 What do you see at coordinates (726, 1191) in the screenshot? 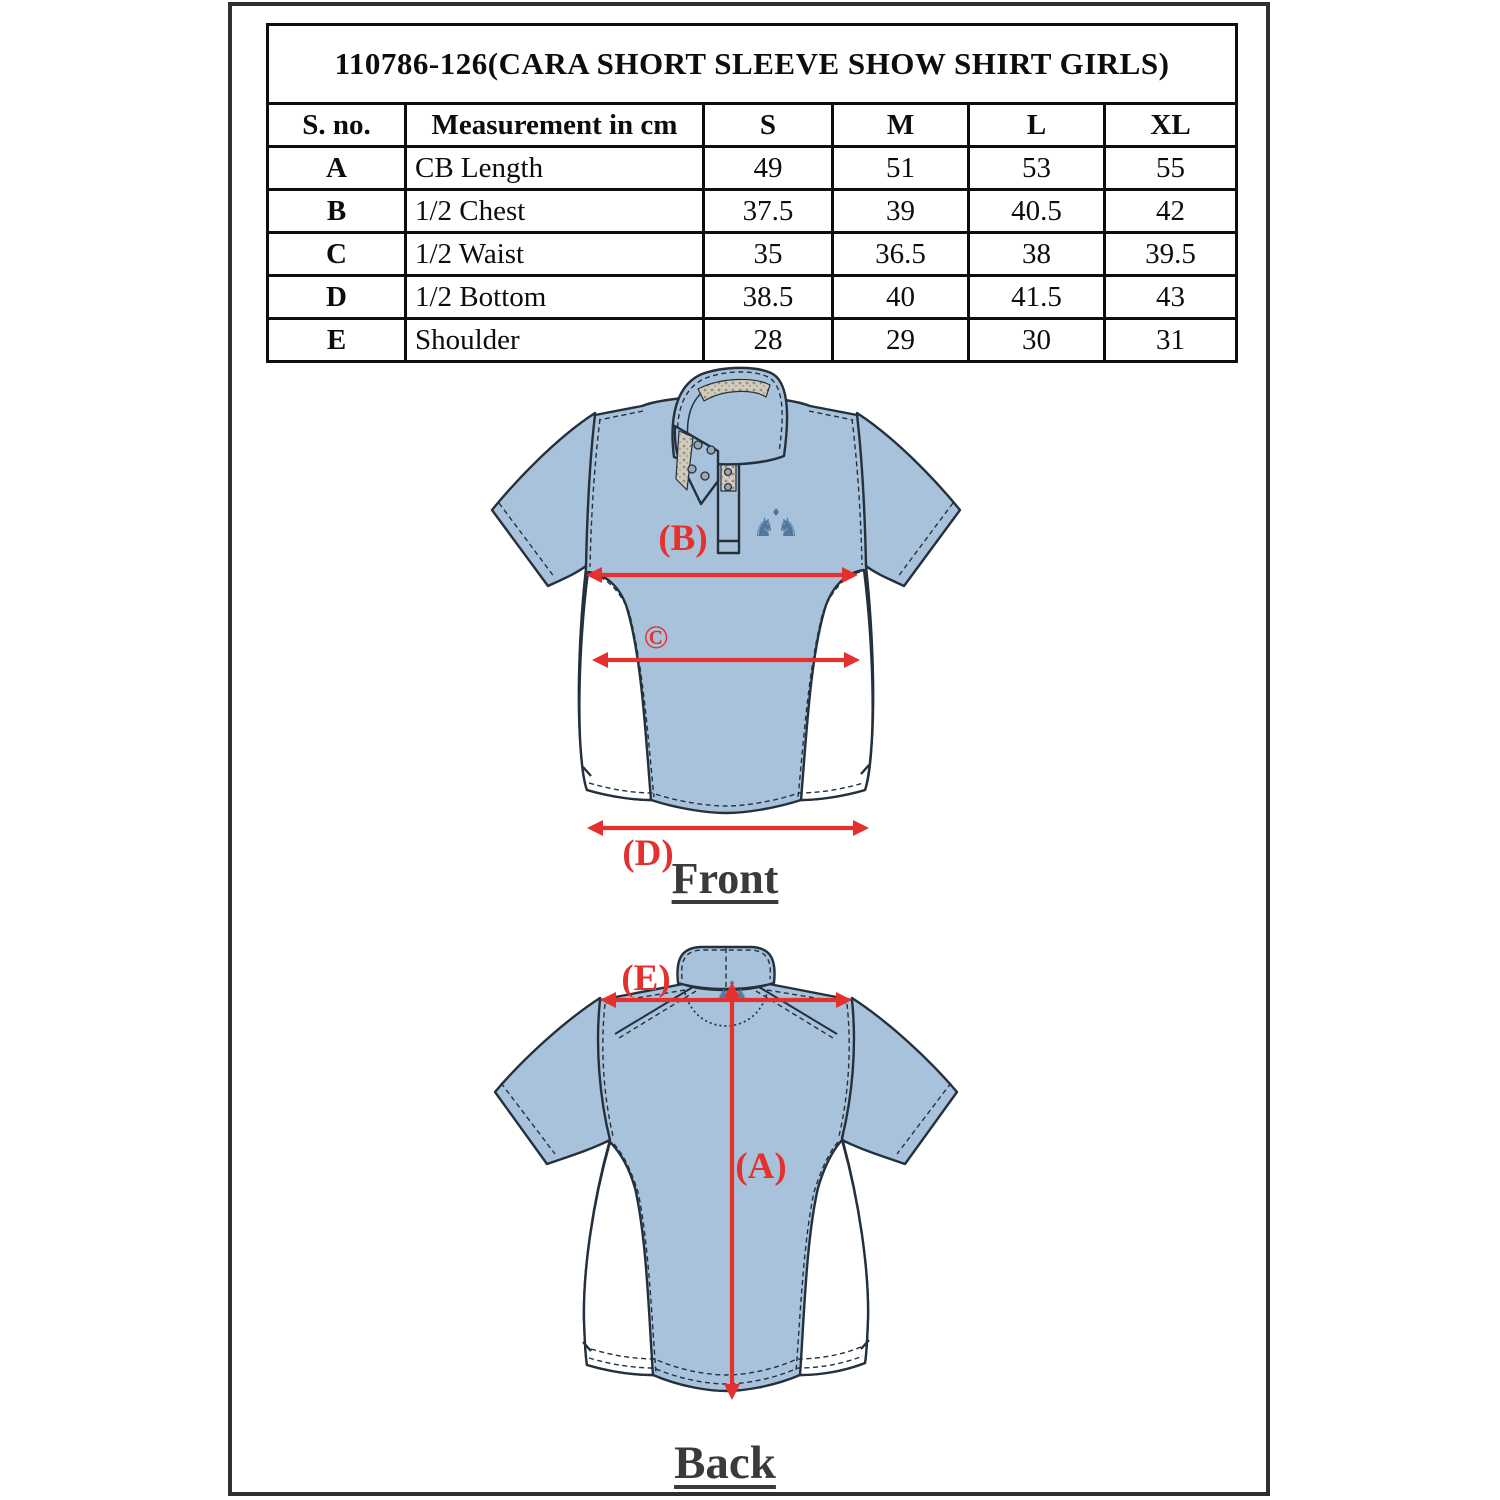
I see `back-measure-arrows` at bounding box center [726, 1191].